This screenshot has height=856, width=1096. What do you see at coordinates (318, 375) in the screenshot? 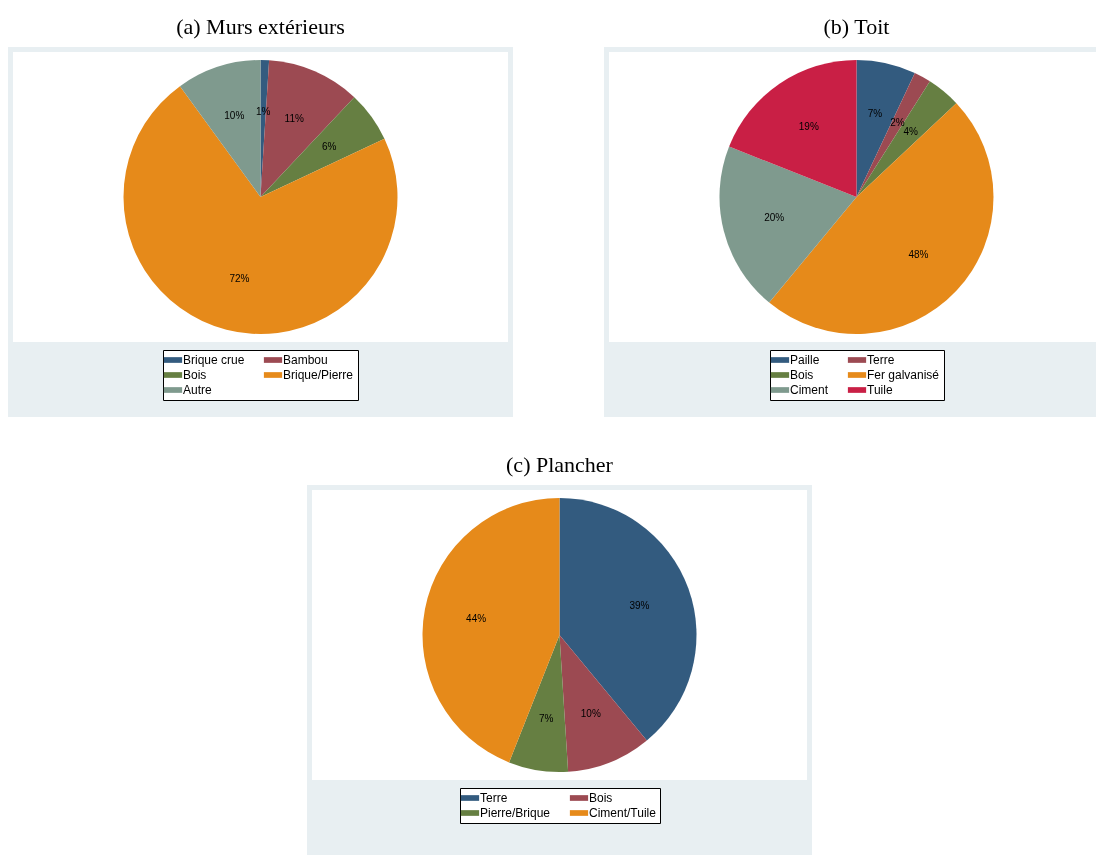
I see `legend-label: Brique/Pierre` at bounding box center [318, 375].